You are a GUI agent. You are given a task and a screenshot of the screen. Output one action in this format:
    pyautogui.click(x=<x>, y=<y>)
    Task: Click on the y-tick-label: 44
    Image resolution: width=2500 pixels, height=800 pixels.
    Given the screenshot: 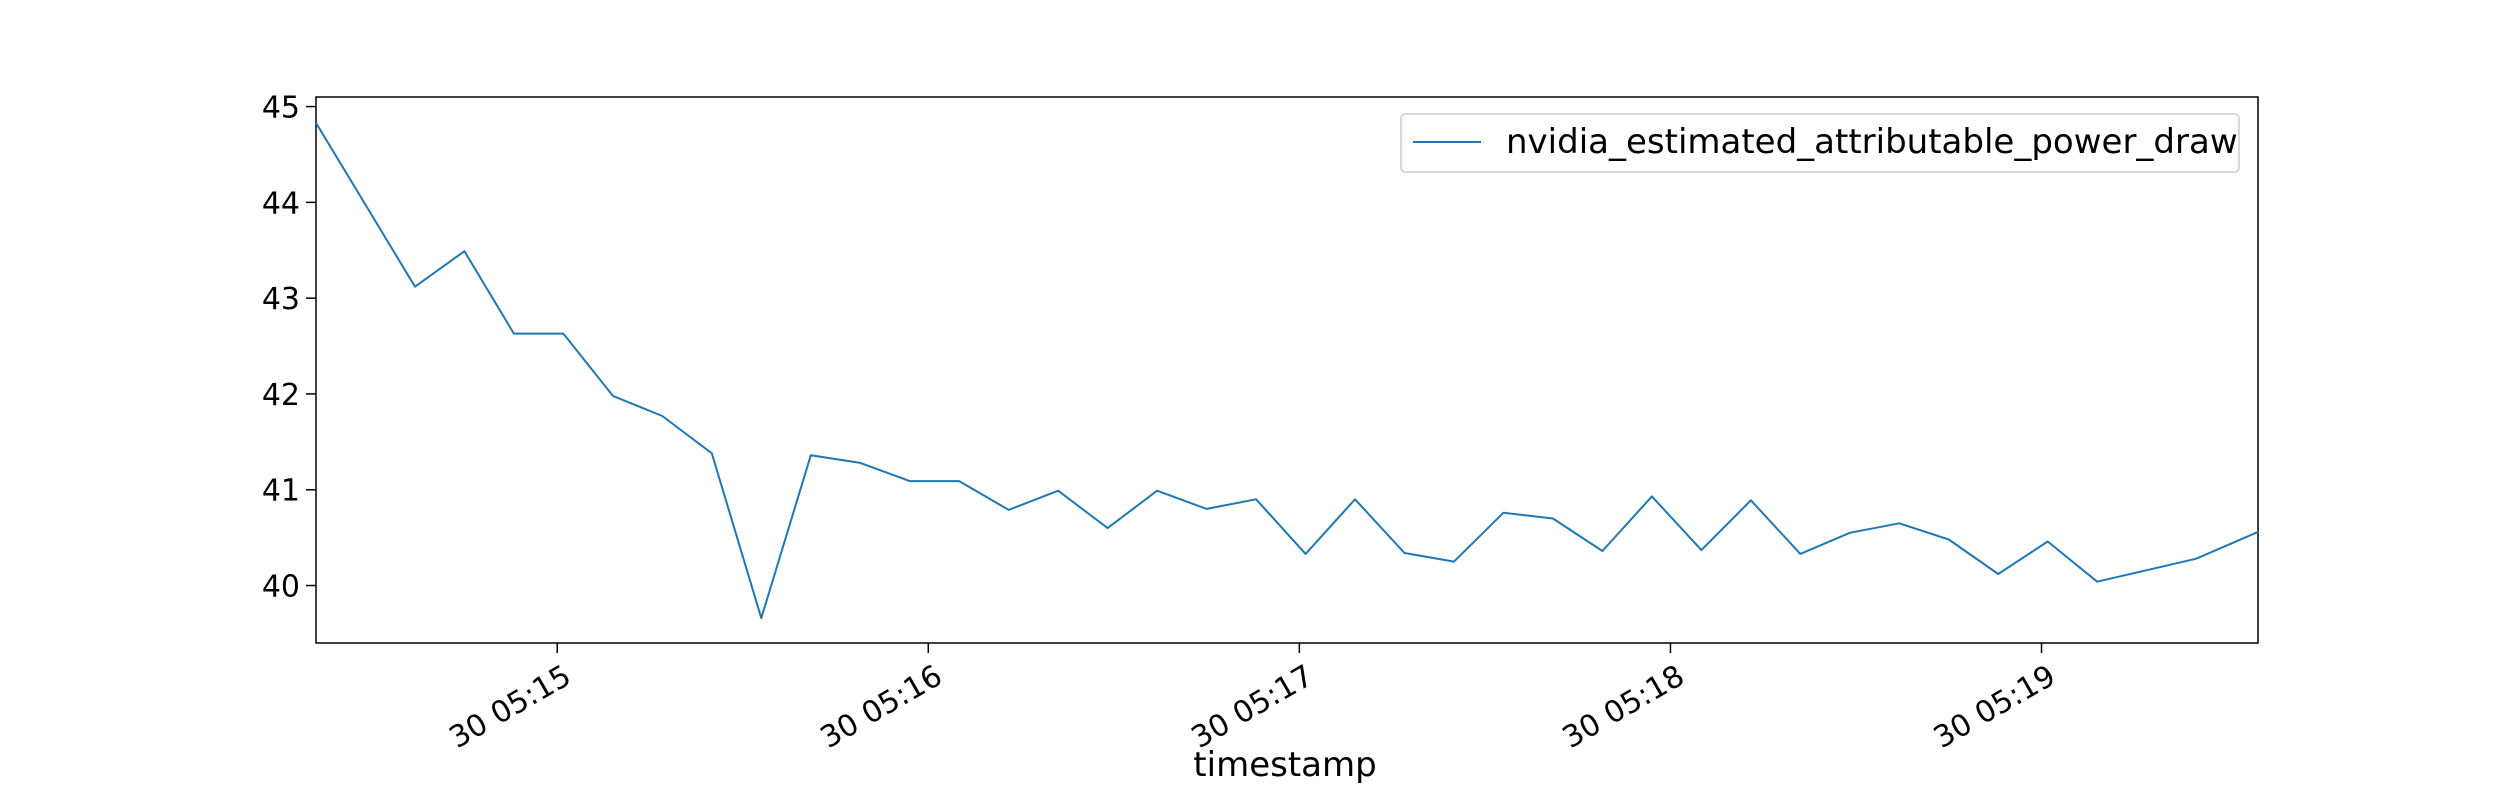 What is the action you would take?
    pyautogui.click(x=281, y=203)
    